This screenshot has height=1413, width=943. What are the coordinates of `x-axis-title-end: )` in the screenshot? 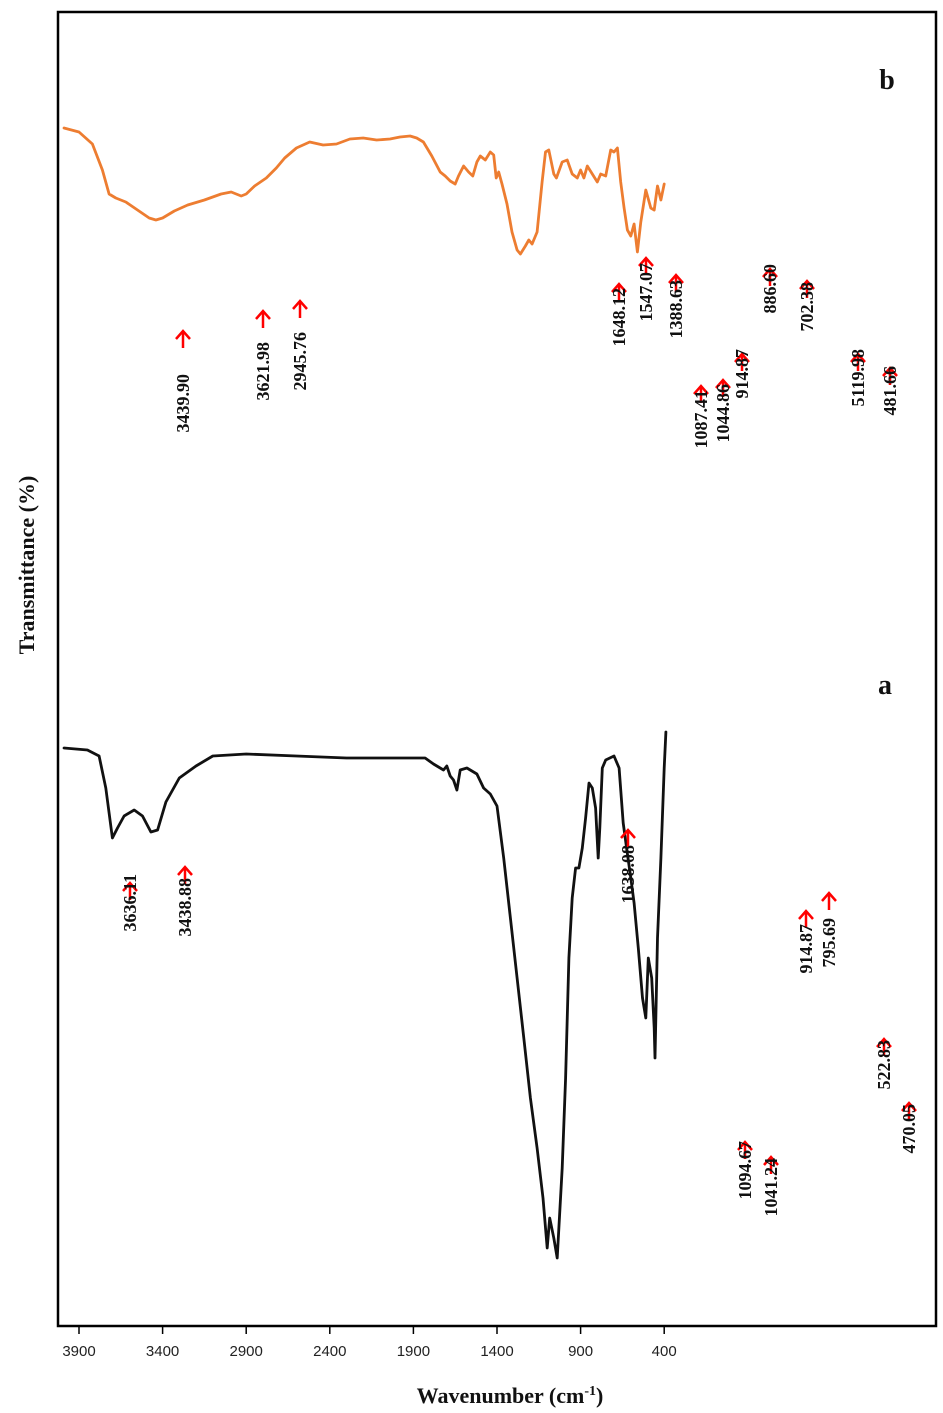 It's located at (599, 1395).